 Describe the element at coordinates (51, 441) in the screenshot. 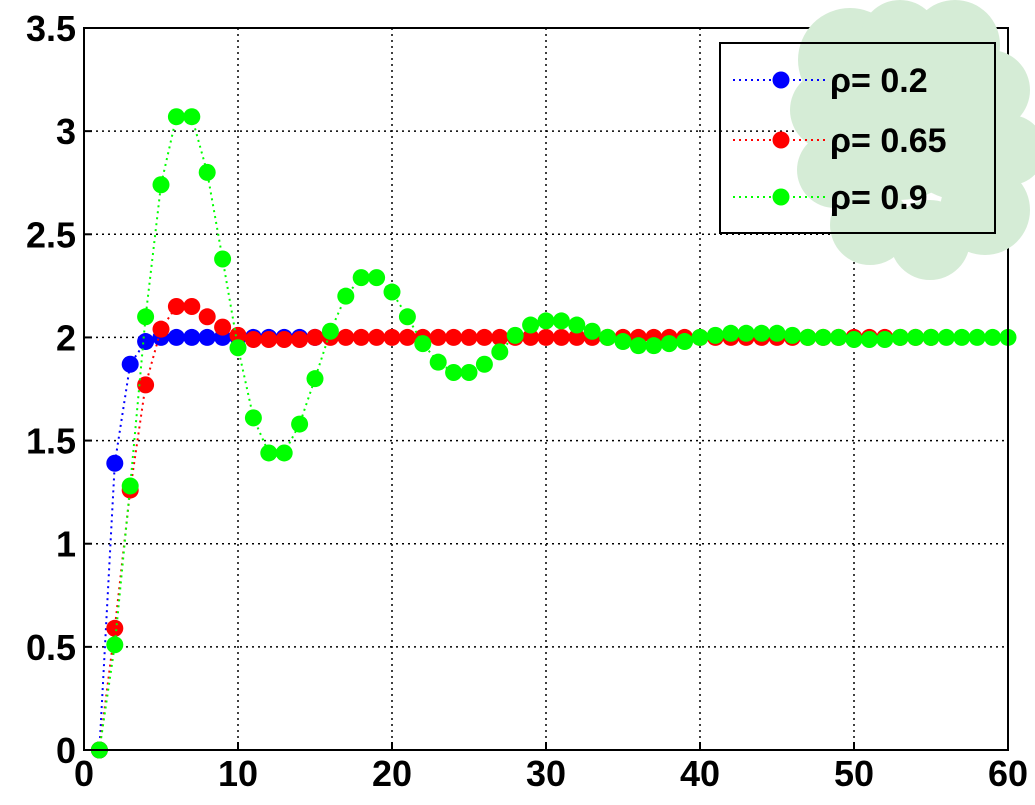

I see `y-tick-label: 1.5` at that location.